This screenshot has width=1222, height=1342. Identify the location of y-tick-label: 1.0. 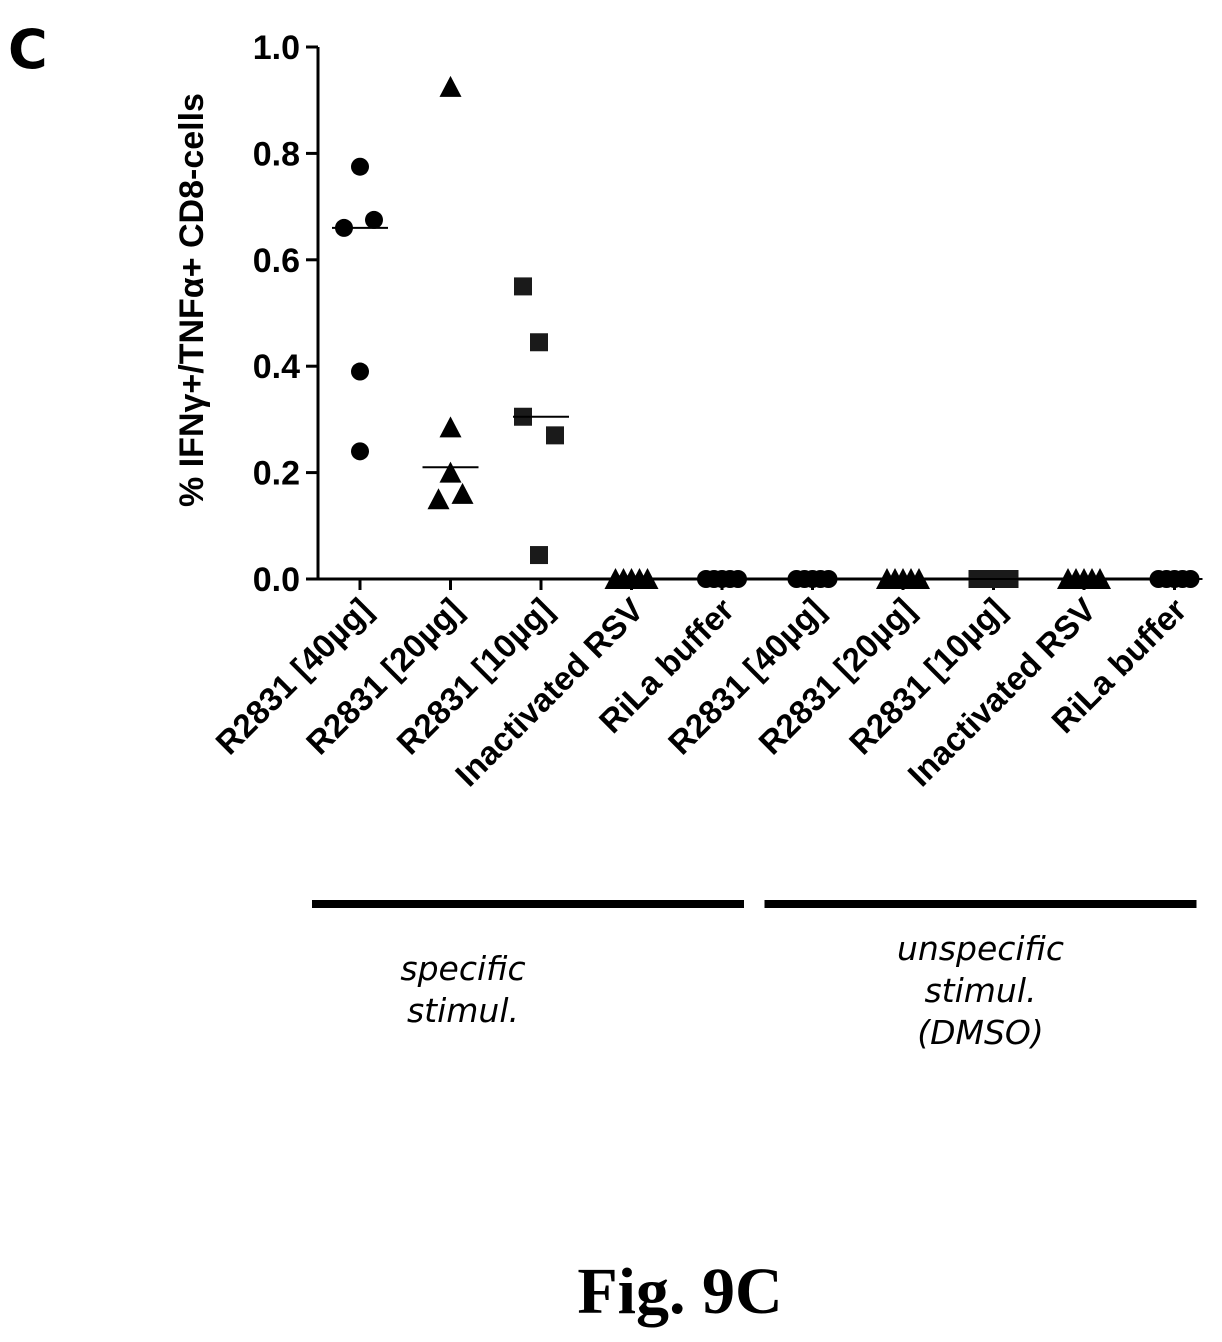
(276, 48).